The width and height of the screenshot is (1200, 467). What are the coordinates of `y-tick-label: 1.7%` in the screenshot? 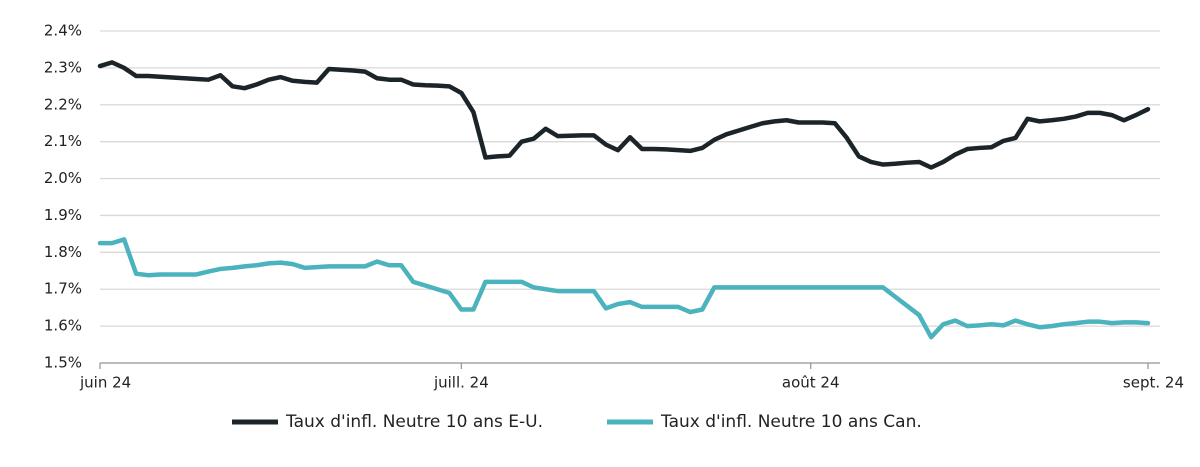 It's located at (63, 289).